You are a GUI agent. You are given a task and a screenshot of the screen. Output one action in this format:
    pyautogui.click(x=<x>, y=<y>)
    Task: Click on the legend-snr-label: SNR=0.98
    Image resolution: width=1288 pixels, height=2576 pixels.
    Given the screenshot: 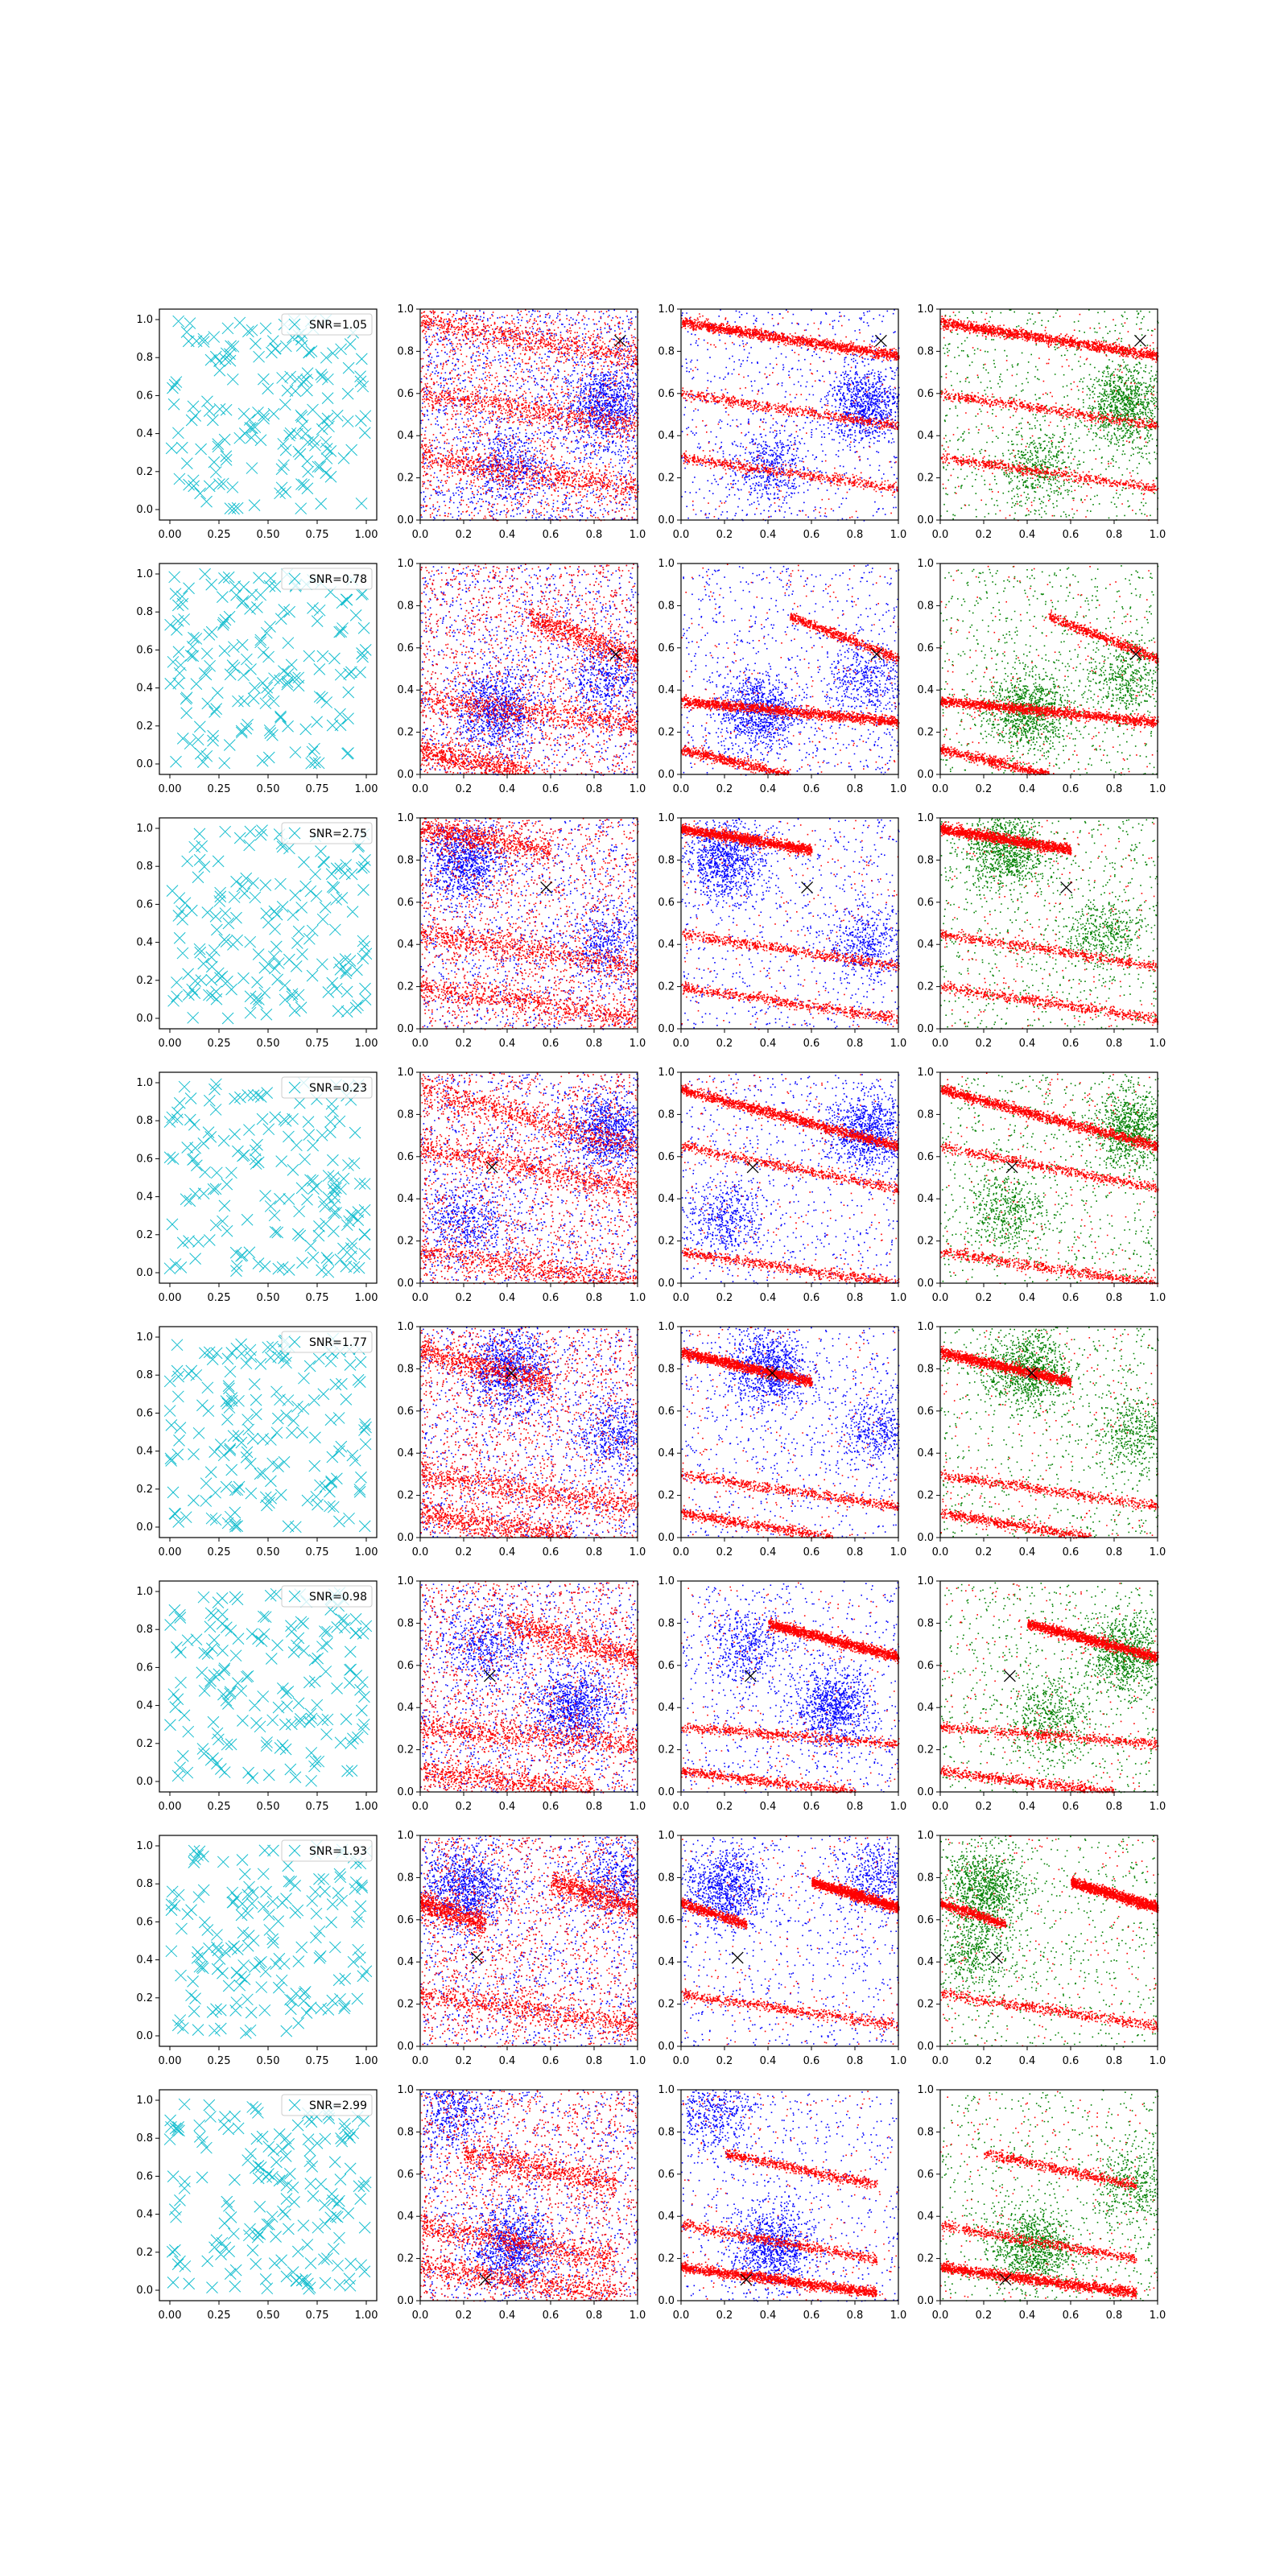 What is the action you would take?
    pyautogui.click(x=338, y=1597)
    